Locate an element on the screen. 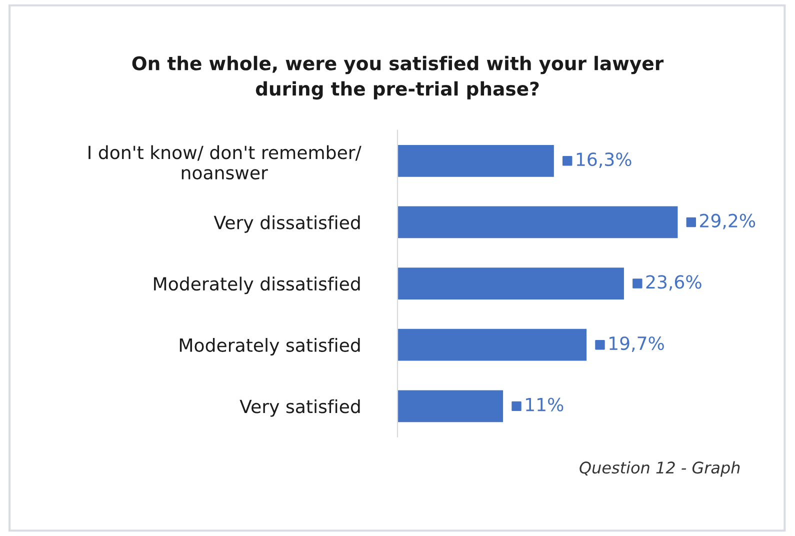  data-label: 16,3% is located at coordinates (604, 160).